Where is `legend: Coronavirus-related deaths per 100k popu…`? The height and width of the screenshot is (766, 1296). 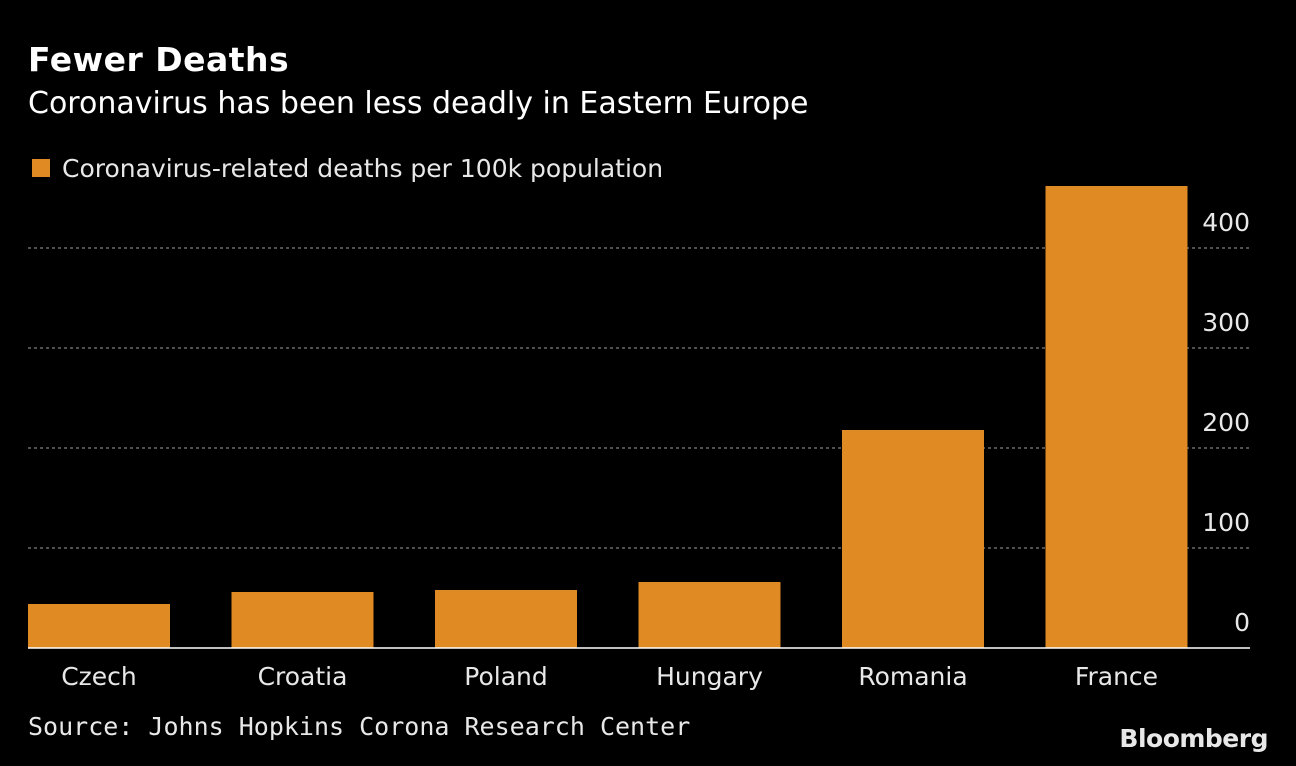 legend: Coronavirus-related deaths per 100k popu… is located at coordinates (347, 168).